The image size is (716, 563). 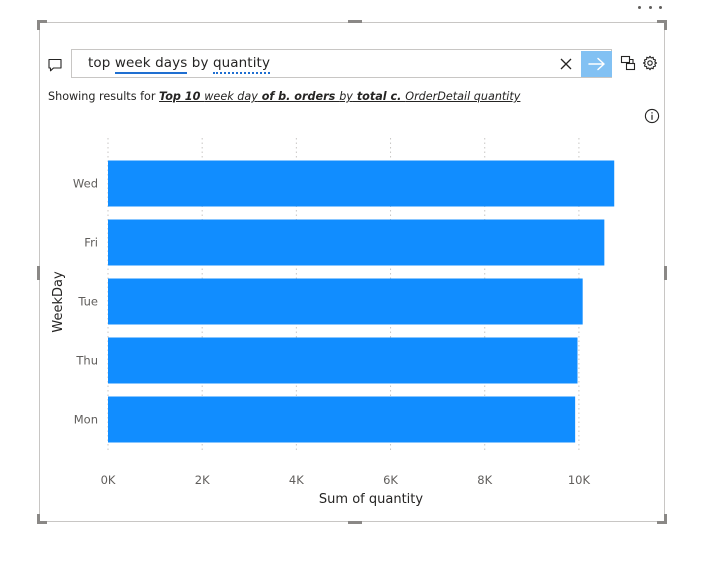 What do you see at coordinates (341, 63) in the screenshot?
I see `qna-question-box: top week days by quantity` at bounding box center [341, 63].